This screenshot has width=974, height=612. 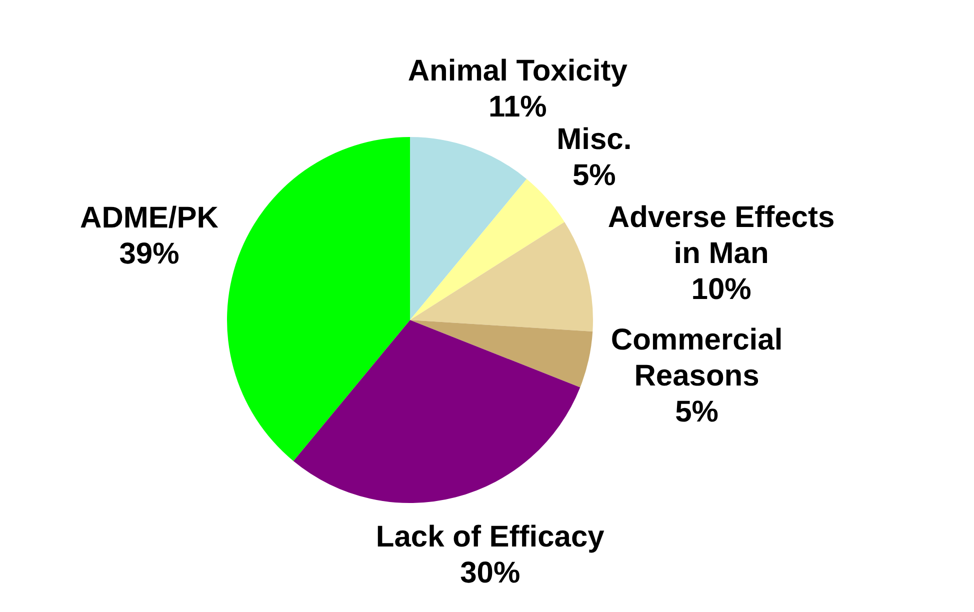 I want to click on slice-label: ADME/PK, so click(x=149, y=218).